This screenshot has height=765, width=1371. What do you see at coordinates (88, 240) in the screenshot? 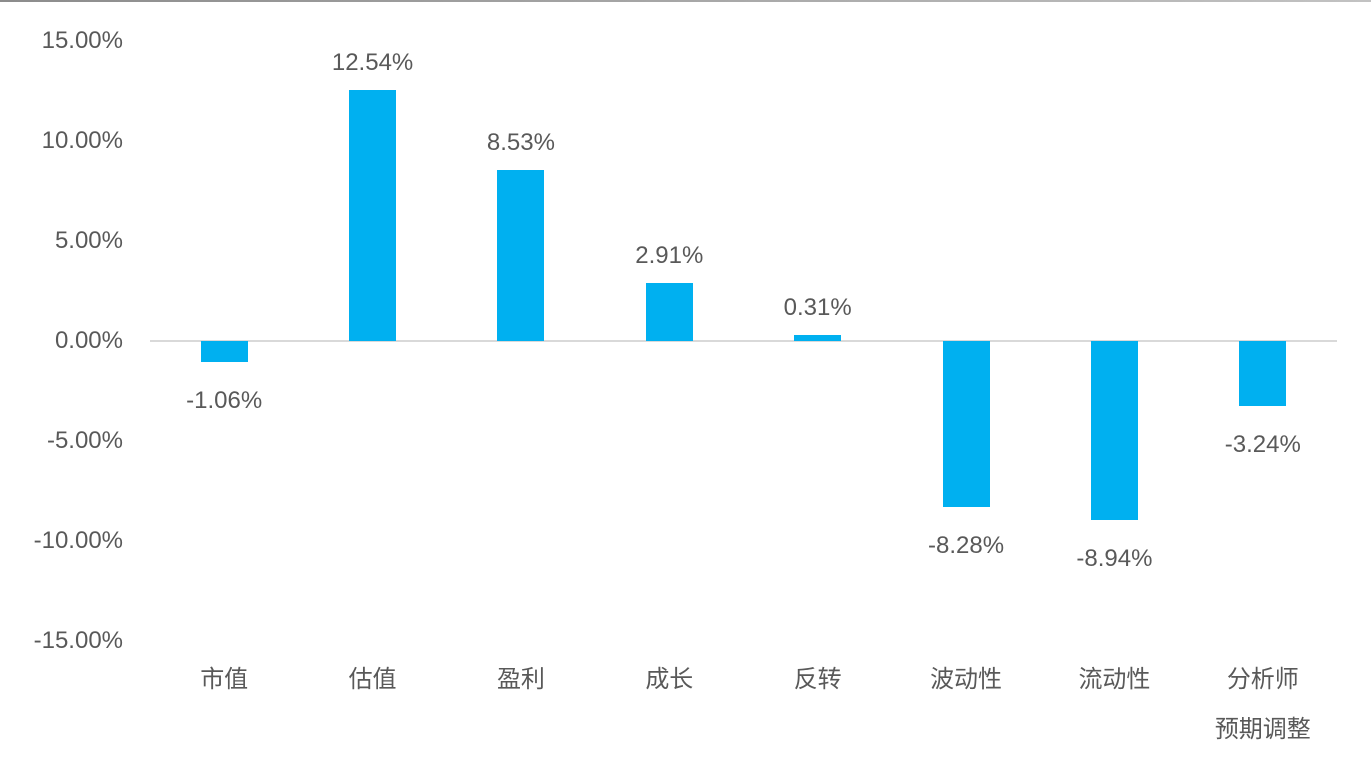
I see `y-axis-tick-label: 5.00%` at bounding box center [88, 240].